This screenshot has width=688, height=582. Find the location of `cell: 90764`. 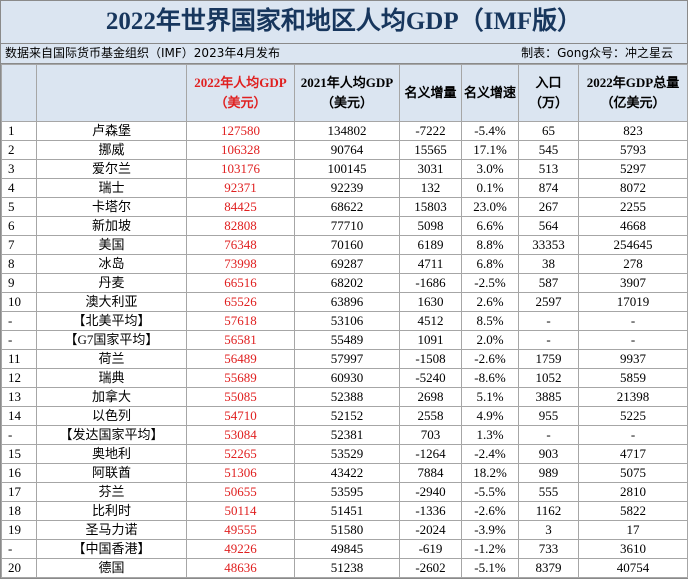

cell: 90764 is located at coordinates (347, 150).